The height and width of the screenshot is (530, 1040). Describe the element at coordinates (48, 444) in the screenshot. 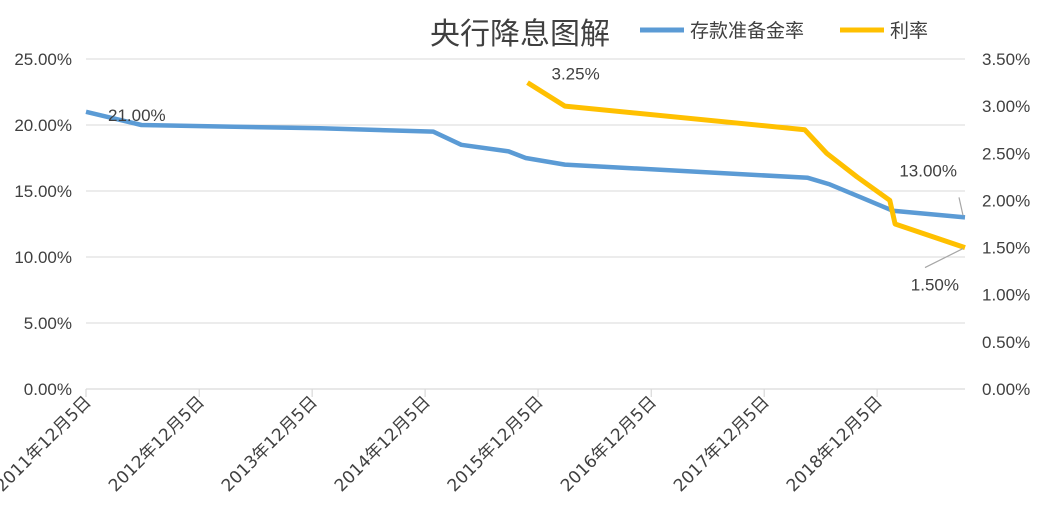

I see `x-tick-label-0: 2011年12月5日` at that location.